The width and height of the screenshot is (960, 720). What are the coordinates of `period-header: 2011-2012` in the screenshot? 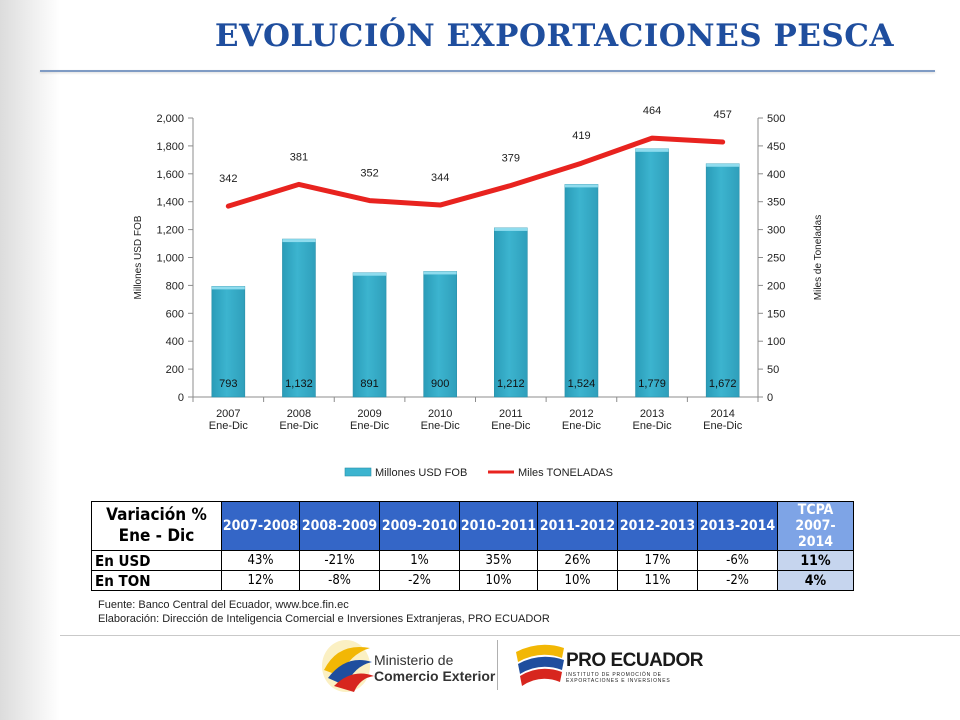 It's located at (577, 526).